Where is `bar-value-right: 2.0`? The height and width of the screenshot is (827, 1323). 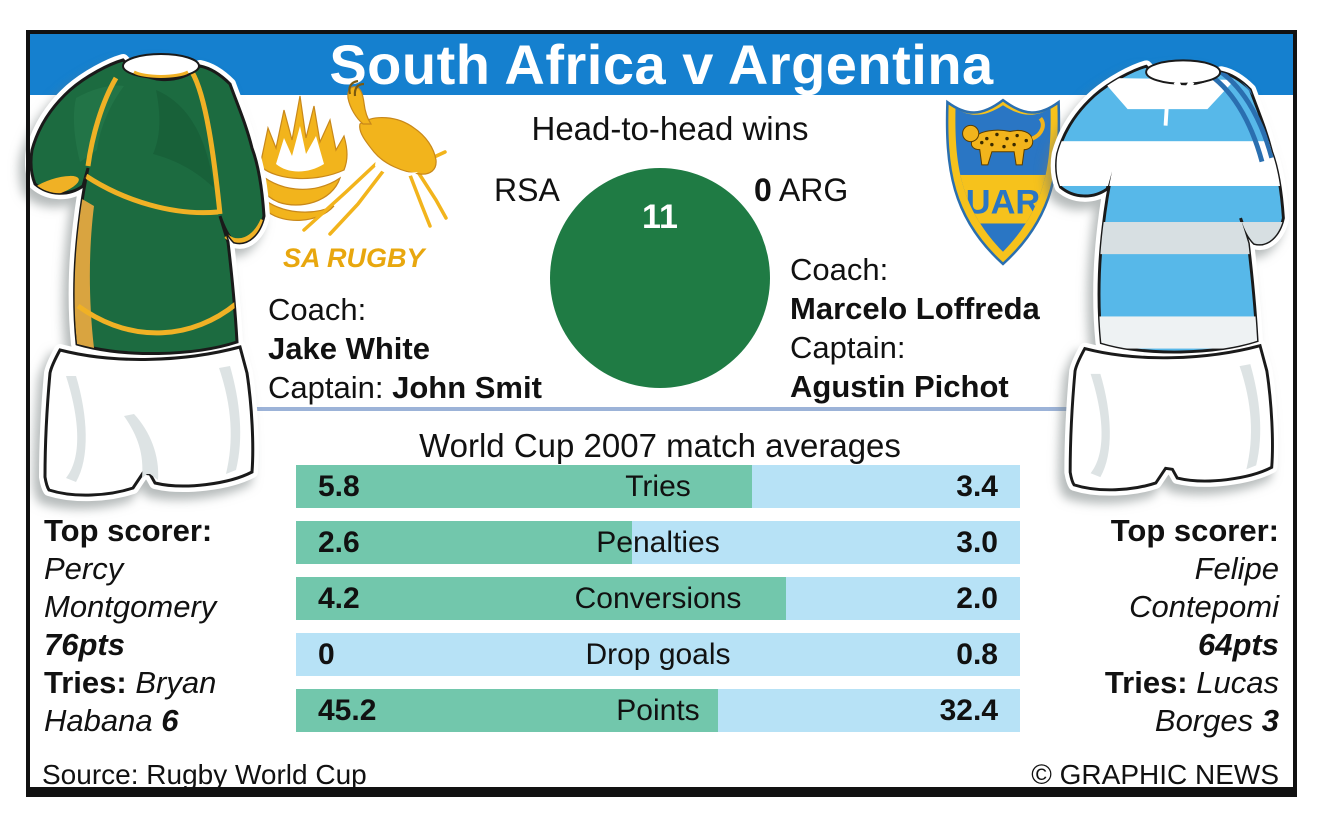
bar-value-right: 2.0 is located at coordinates (977, 598).